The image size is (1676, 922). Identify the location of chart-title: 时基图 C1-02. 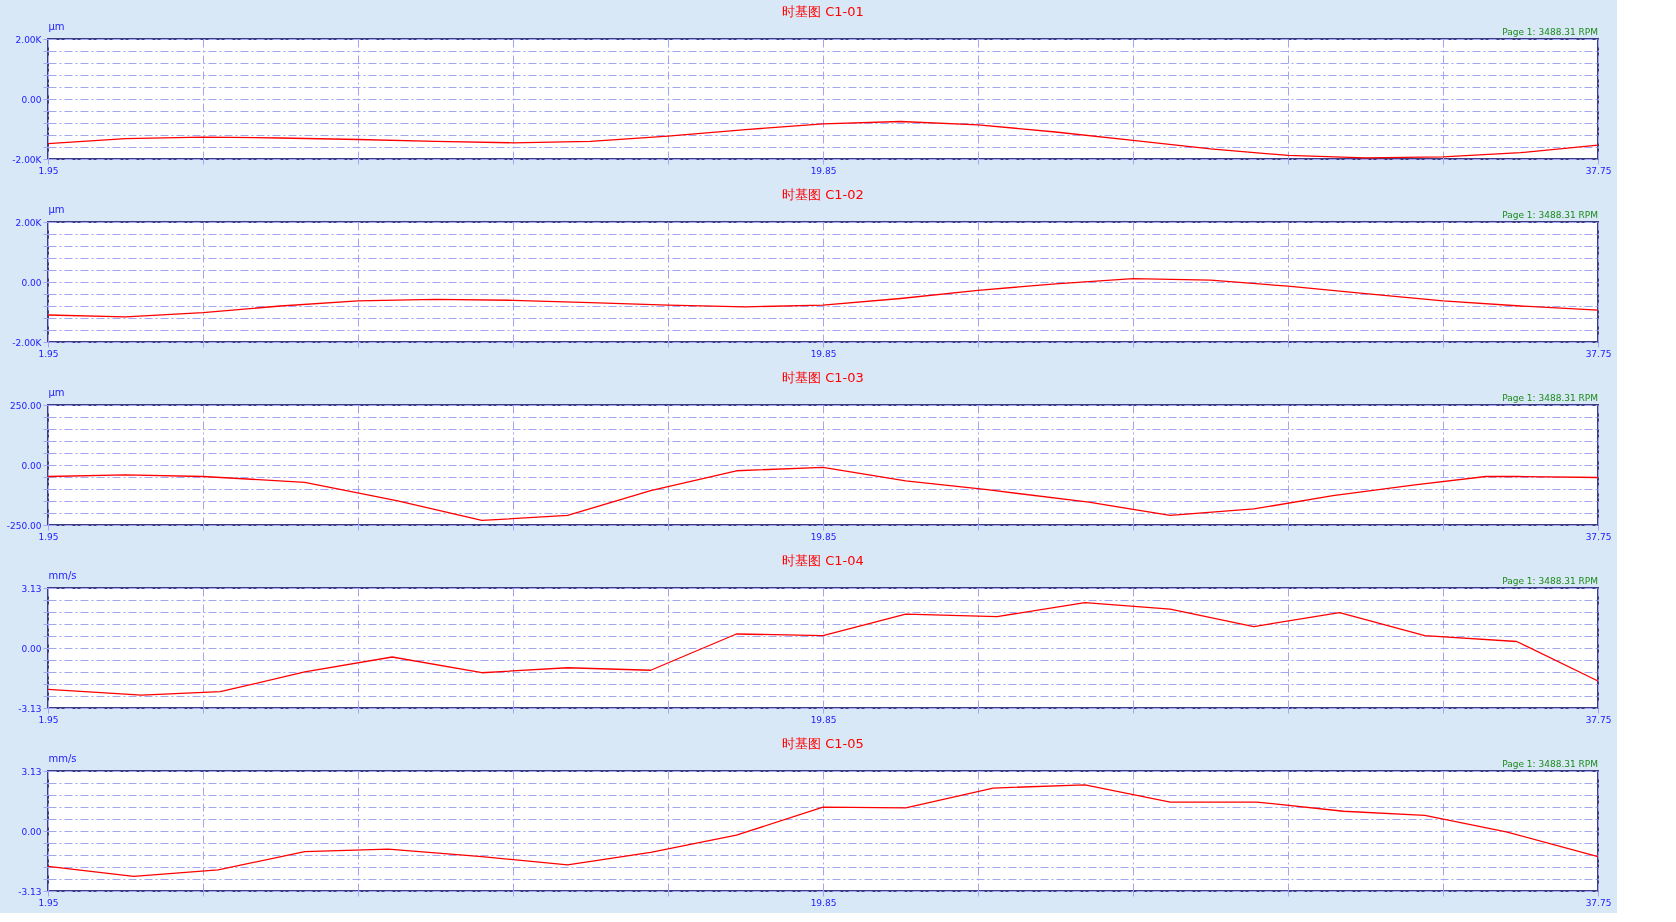
(823, 194).